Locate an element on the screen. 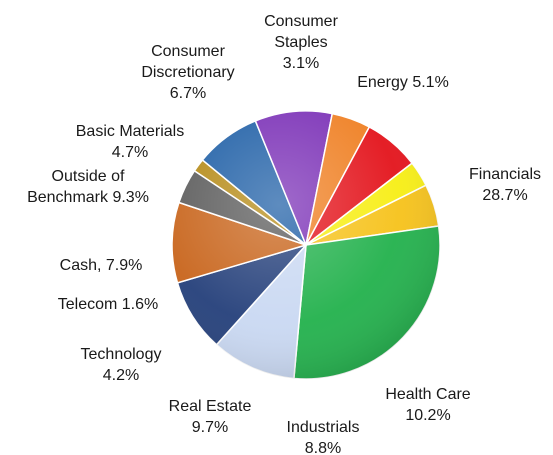 The width and height of the screenshot is (553, 455). cash-7-9-label-line: Cash, 7.9% is located at coordinates (101, 265).